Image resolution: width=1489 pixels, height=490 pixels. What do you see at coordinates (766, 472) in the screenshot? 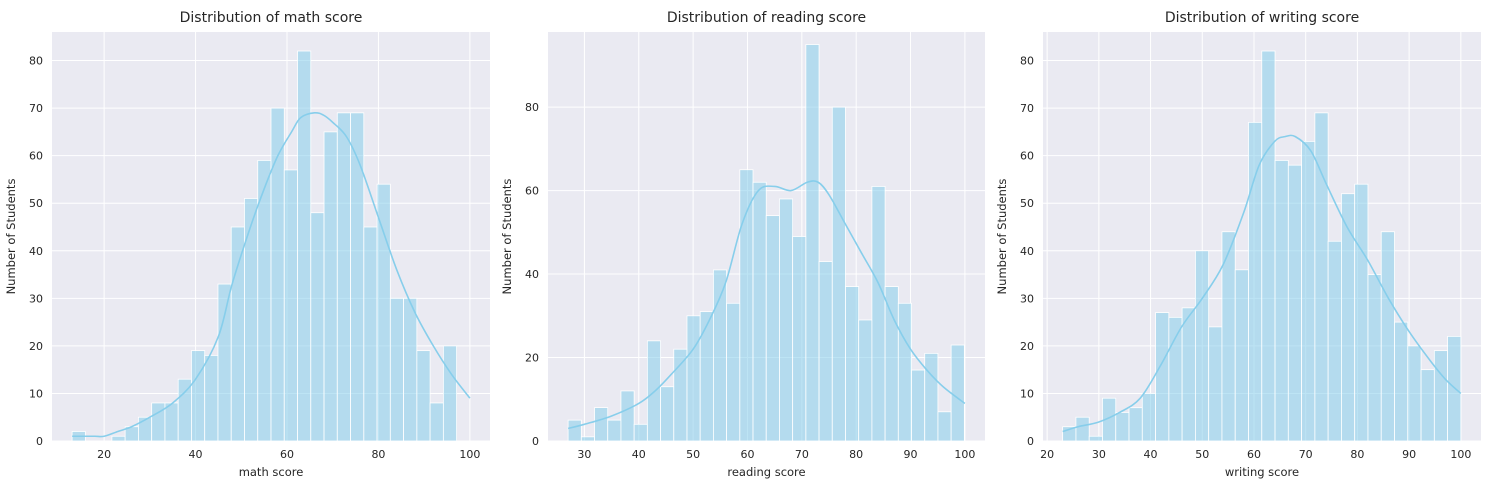
I see `x-axis-label: reading score` at bounding box center [766, 472].